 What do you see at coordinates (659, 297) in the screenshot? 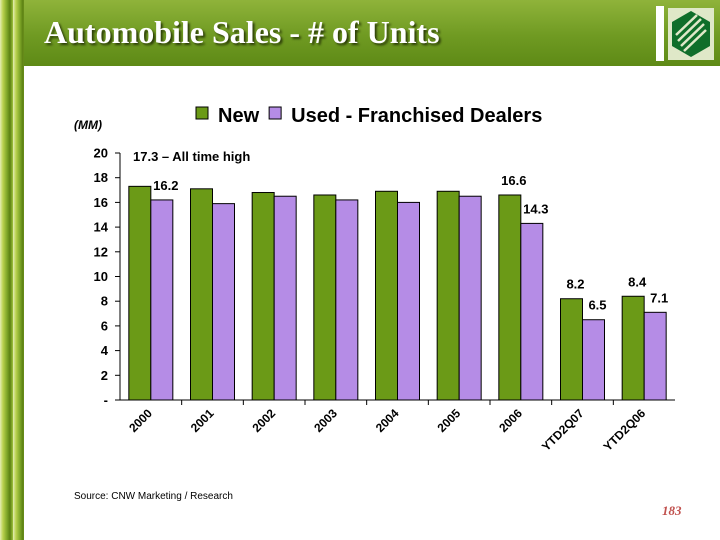
I see `data-label: 7.1` at bounding box center [659, 297].